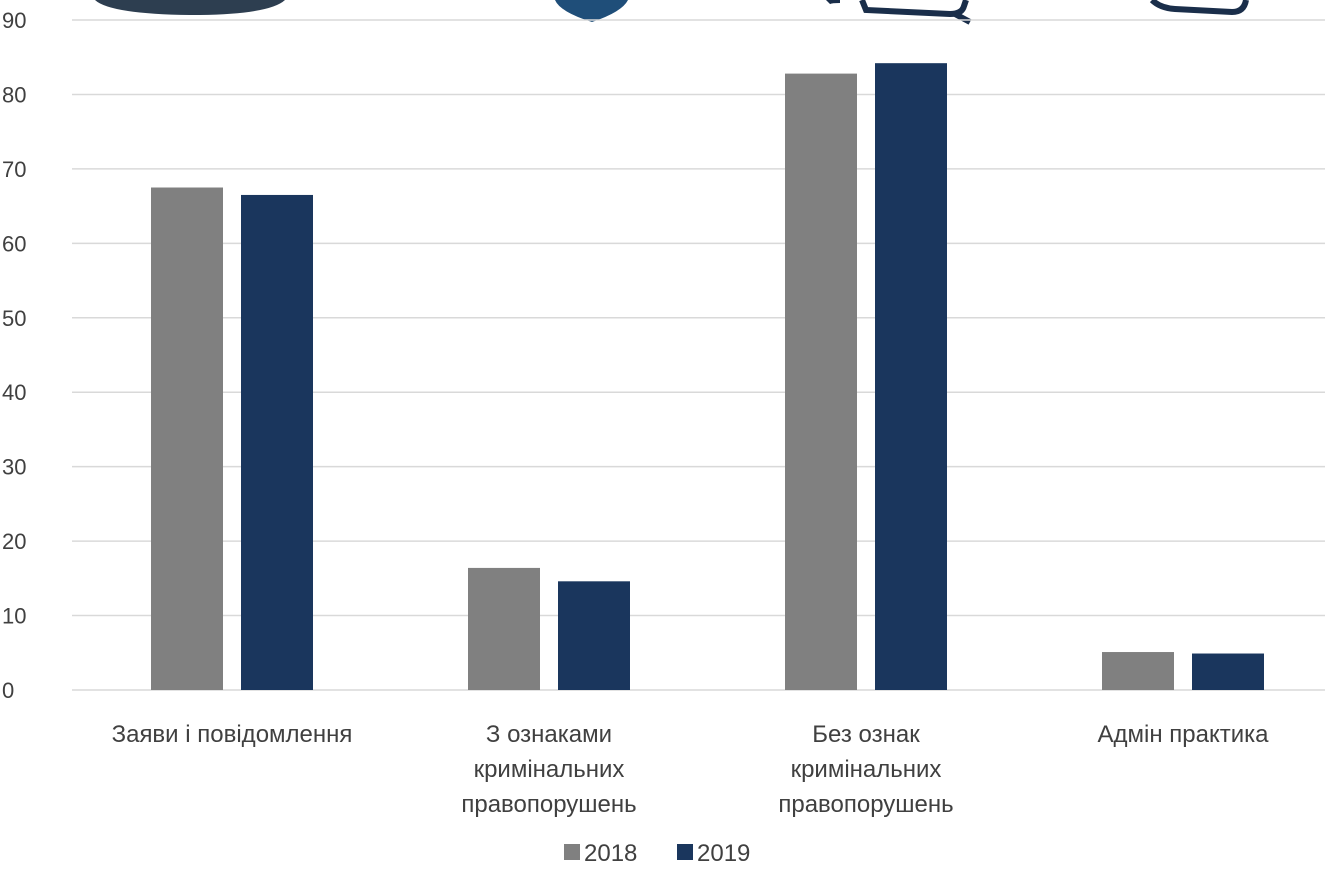 The image size is (1327, 875). Describe the element at coordinates (591, 11) in the screenshot. I see `shield-icon` at that location.